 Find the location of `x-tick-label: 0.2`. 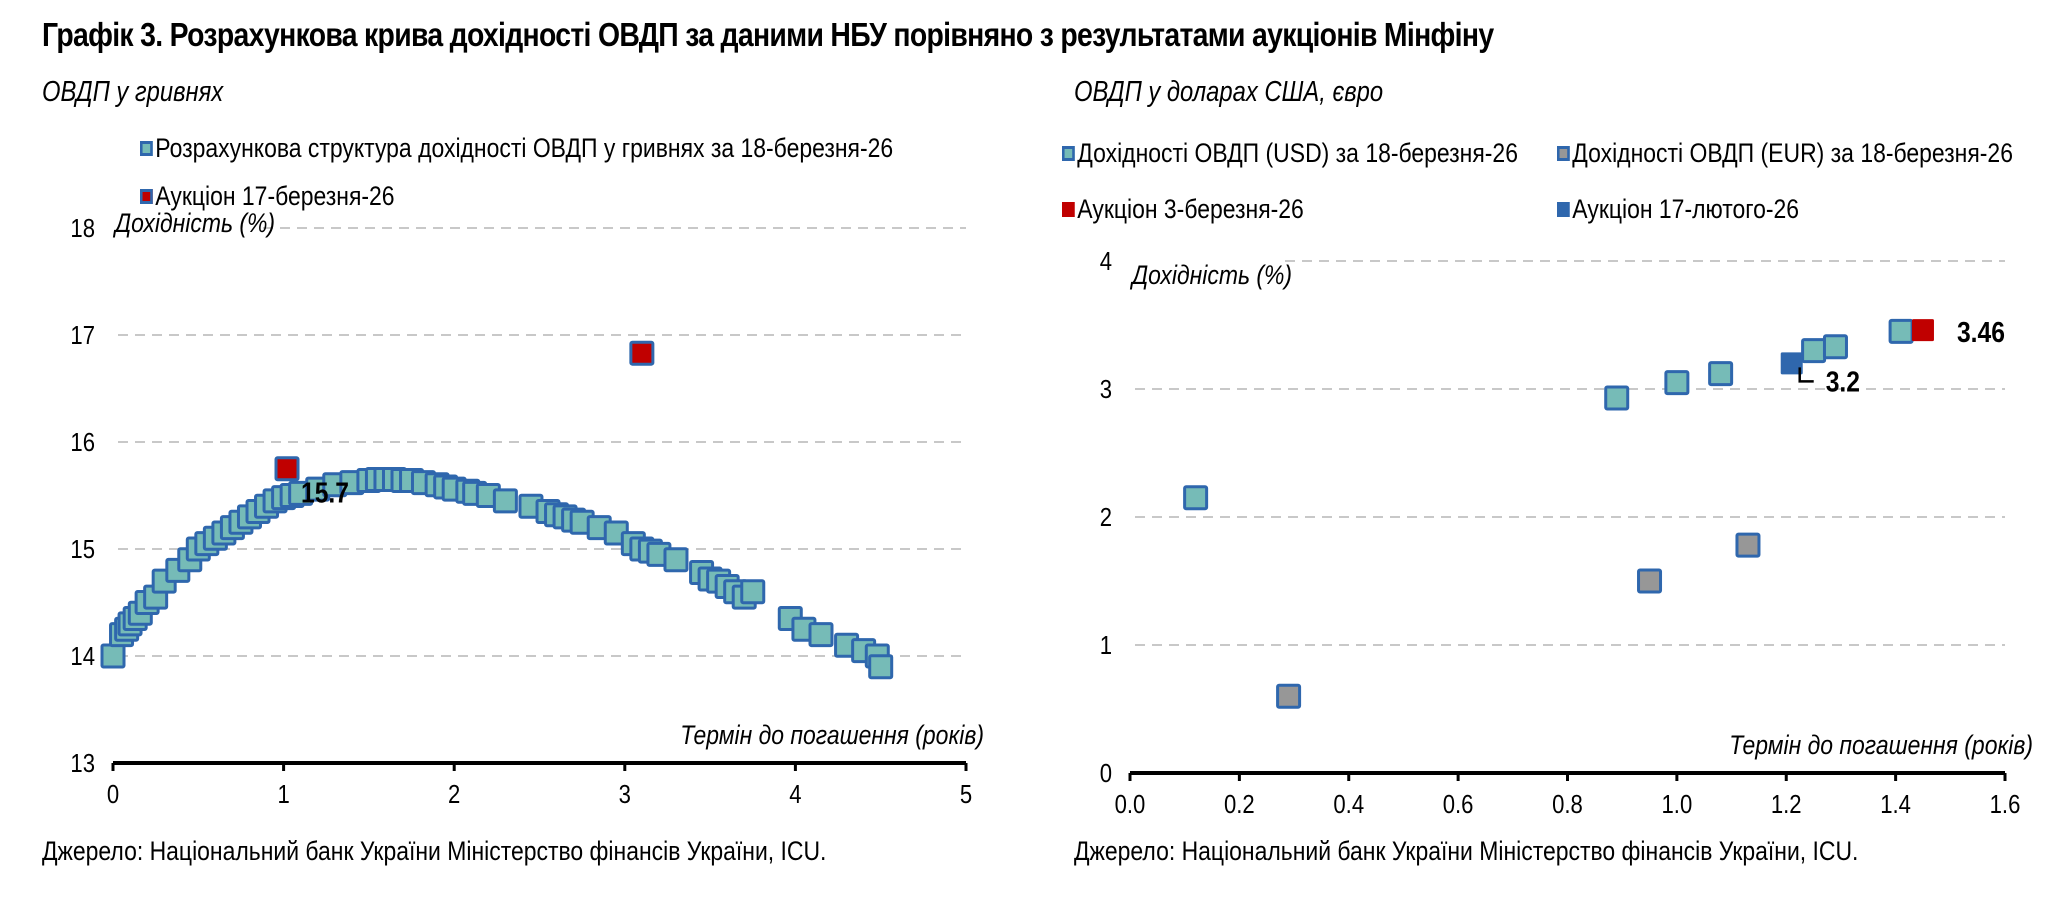

x-tick-label: 0.2 is located at coordinates (1239, 804).